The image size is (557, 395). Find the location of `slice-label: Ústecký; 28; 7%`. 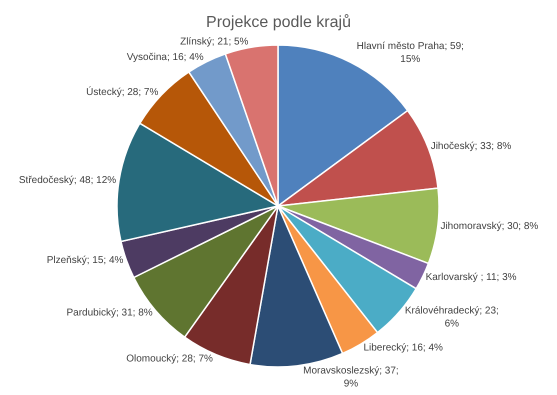

slice-label: Ústecký; 28; 7% is located at coordinates (122, 92).